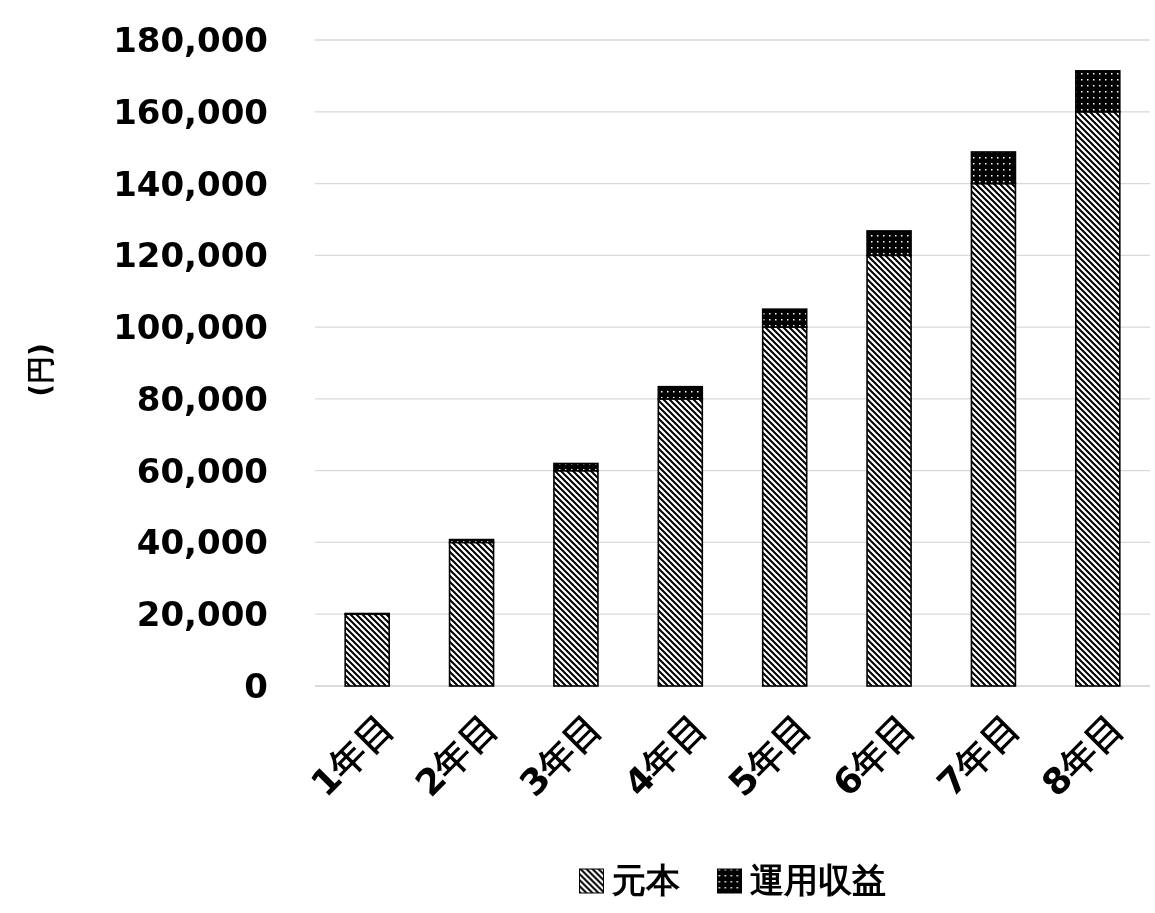 The height and width of the screenshot is (913, 1155). I want to click on y-tick-label: 120,000, so click(190, 255).